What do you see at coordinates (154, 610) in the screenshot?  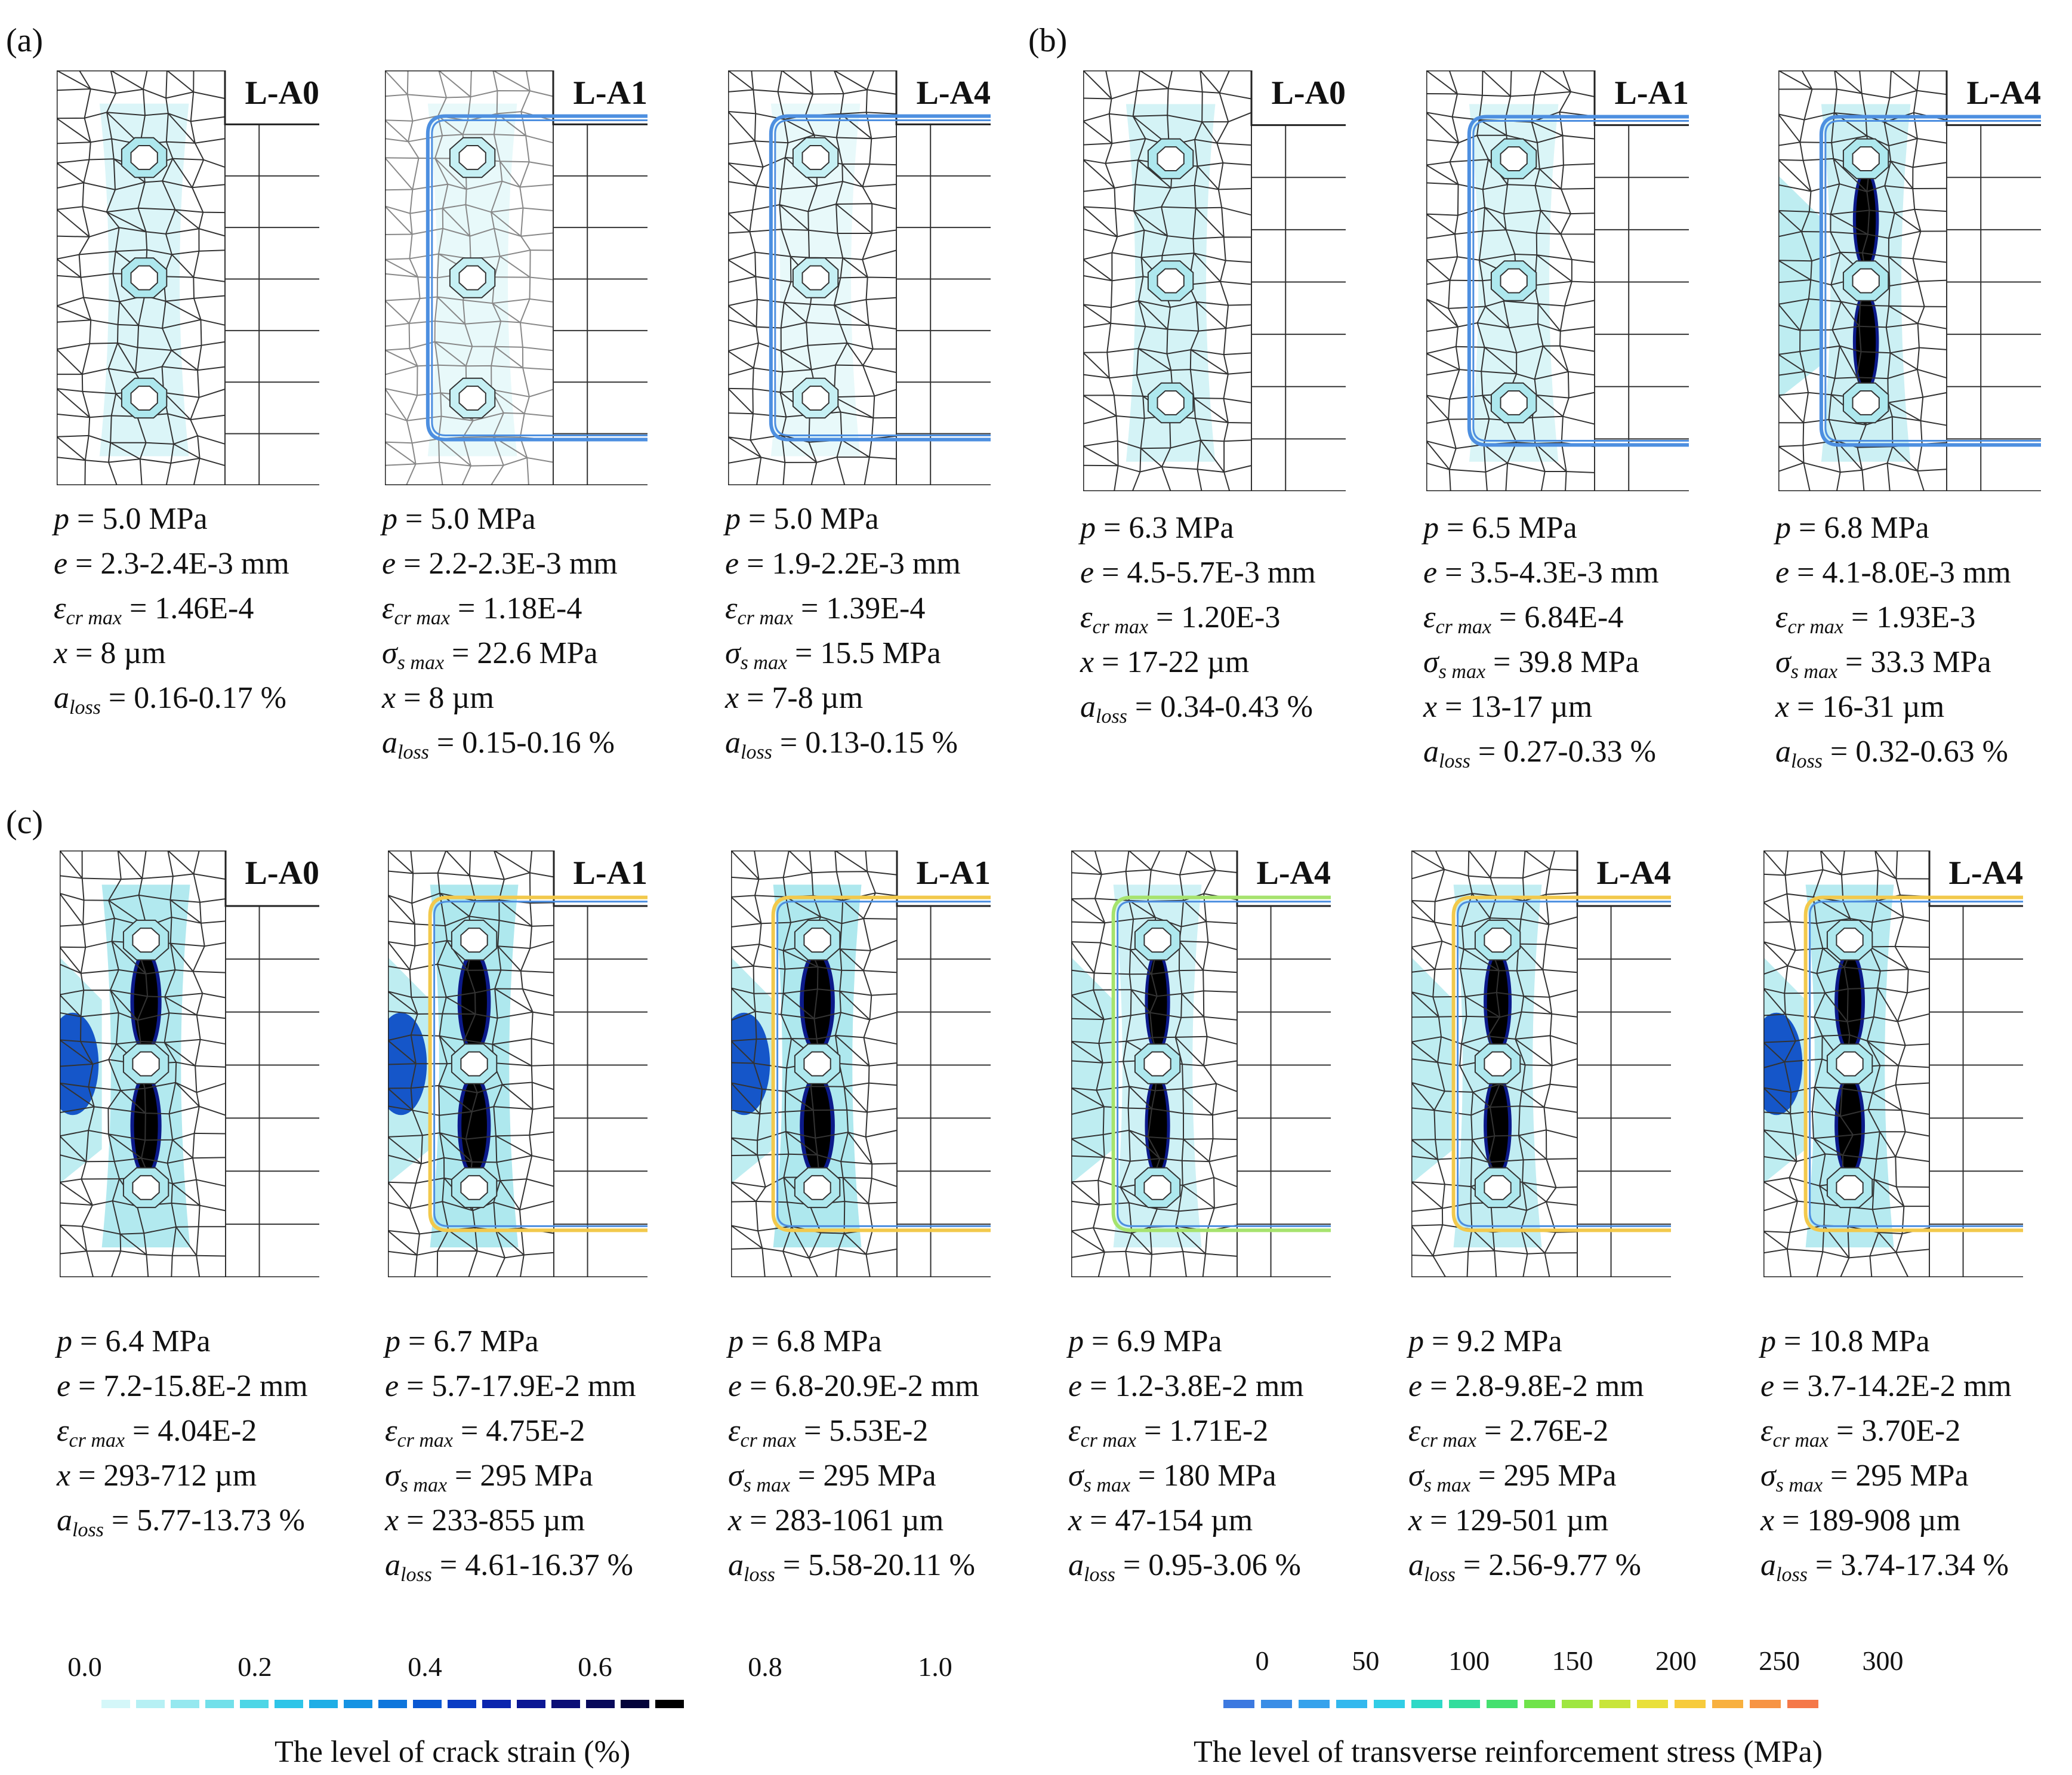 I see `stat-eps: εcr max = 1.46E-4` at bounding box center [154, 610].